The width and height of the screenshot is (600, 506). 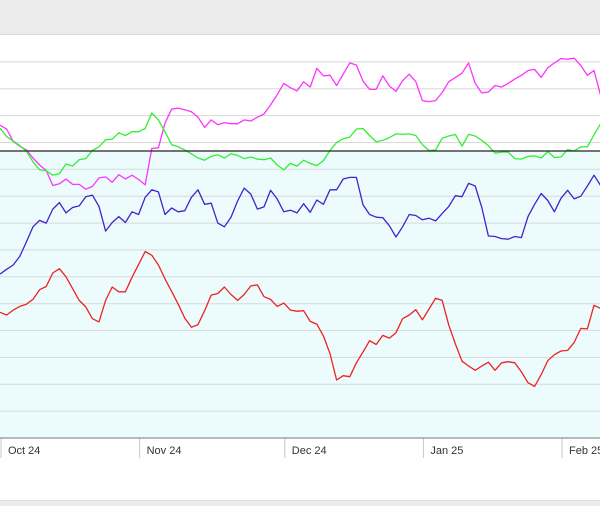 I want to click on x-tick-label: Nov 24, so click(x=164, y=451).